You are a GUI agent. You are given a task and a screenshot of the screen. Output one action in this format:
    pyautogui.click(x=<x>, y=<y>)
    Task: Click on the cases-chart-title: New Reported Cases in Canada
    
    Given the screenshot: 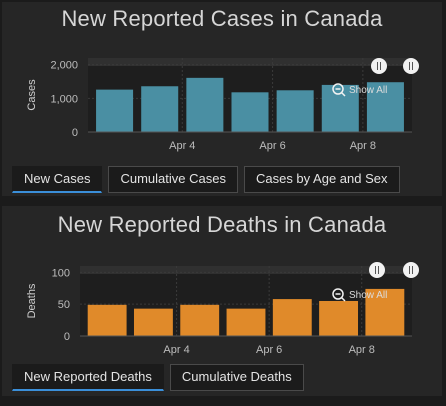 What is the action you would take?
    pyautogui.click(x=222, y=18)
    